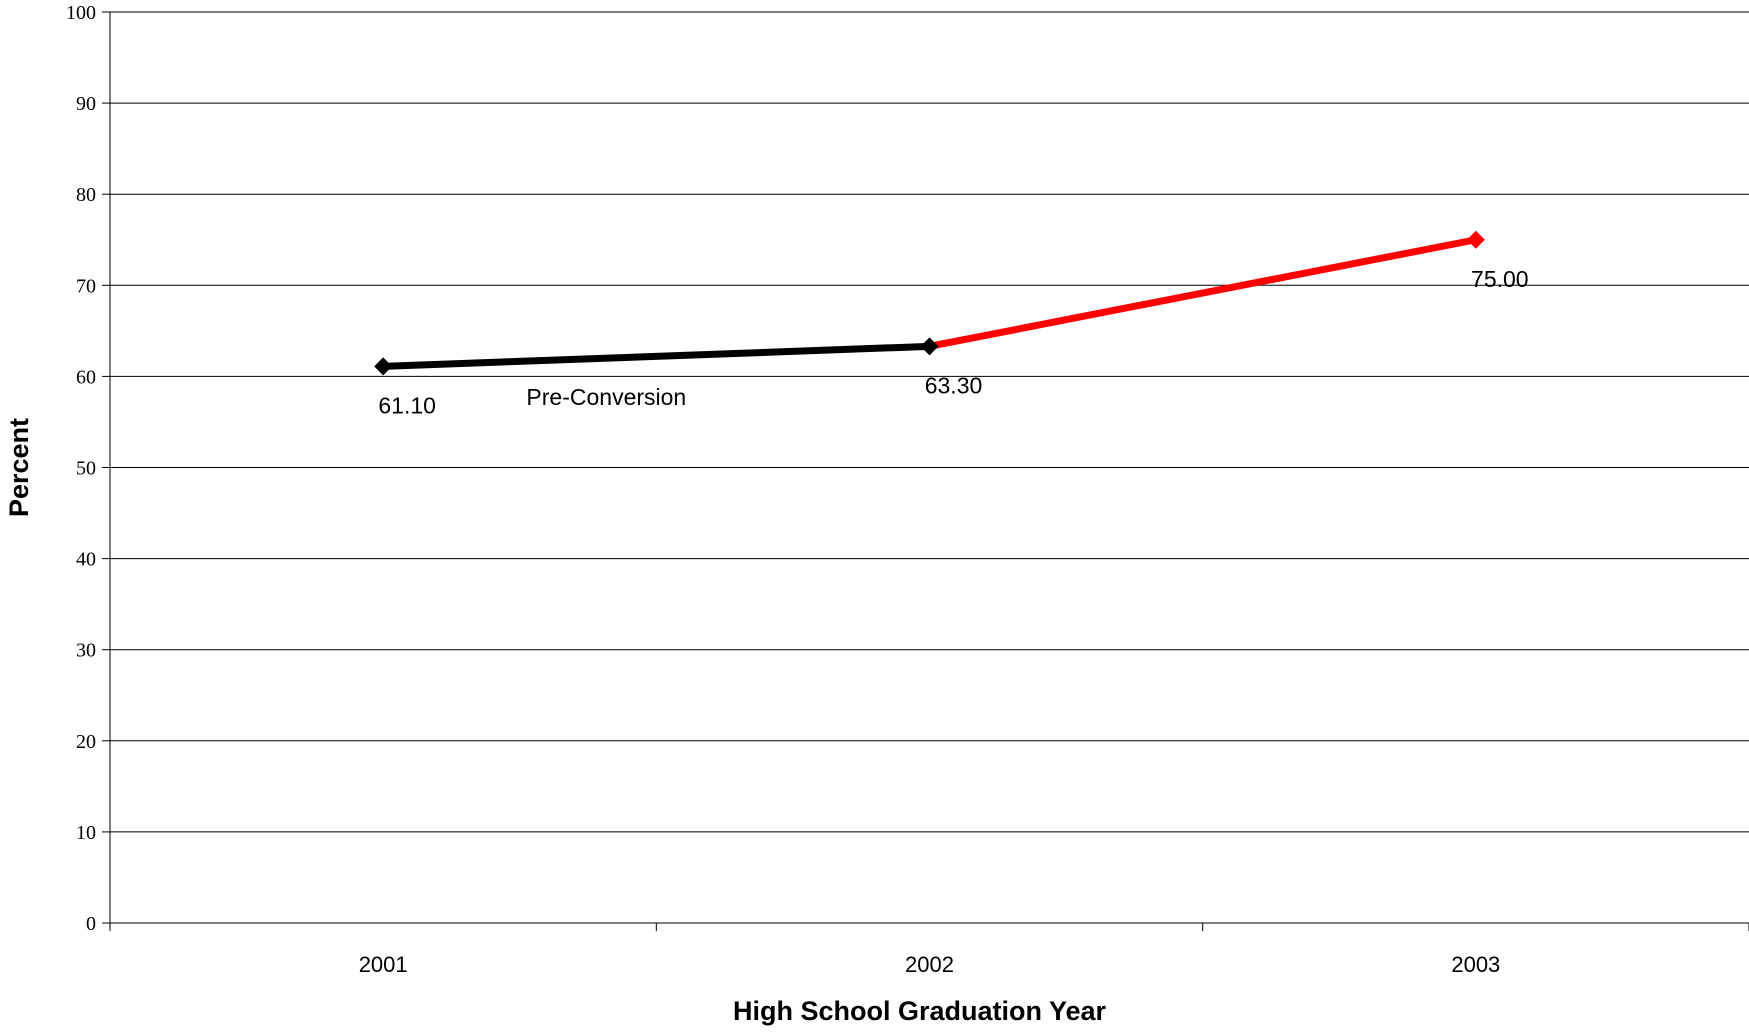  I want to click on x-tick-label: 2001, so click(383, 964).